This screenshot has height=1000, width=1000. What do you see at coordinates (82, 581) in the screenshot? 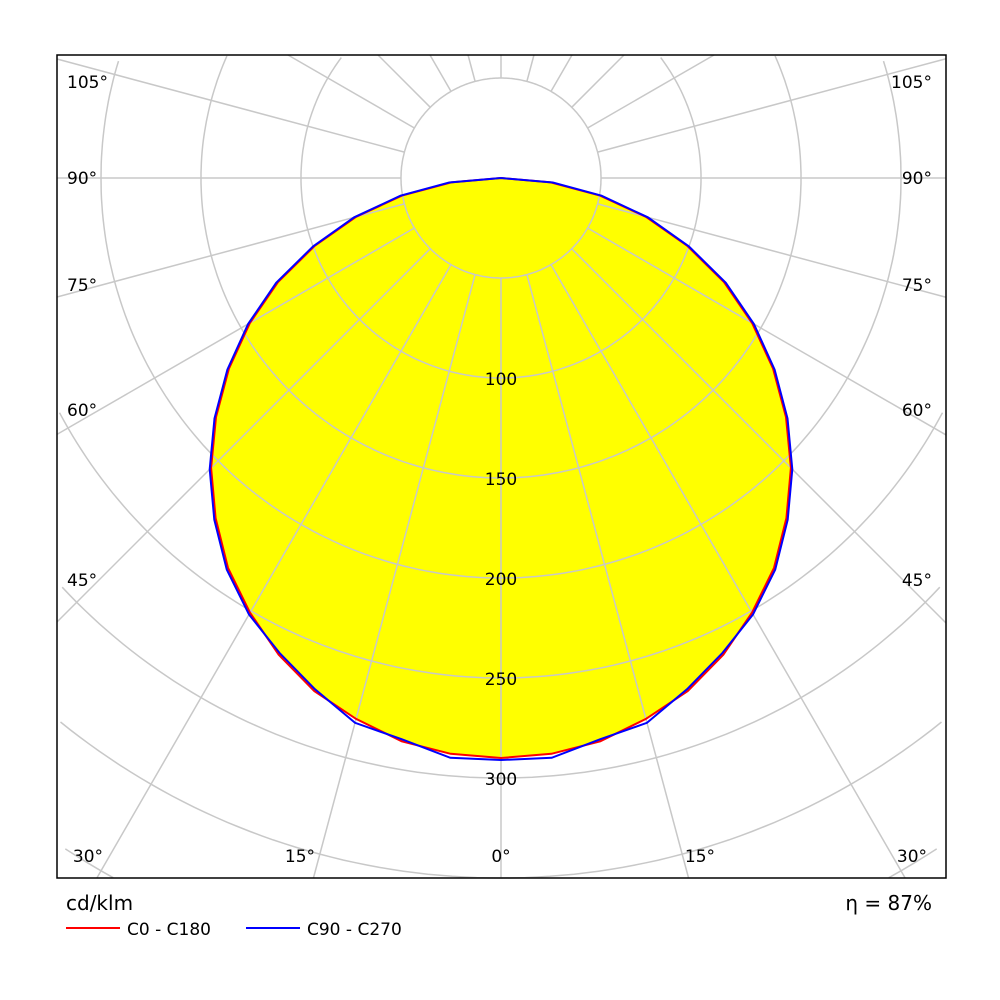
I see `angle-label-left: 45°` at bounding box center [82, 581].